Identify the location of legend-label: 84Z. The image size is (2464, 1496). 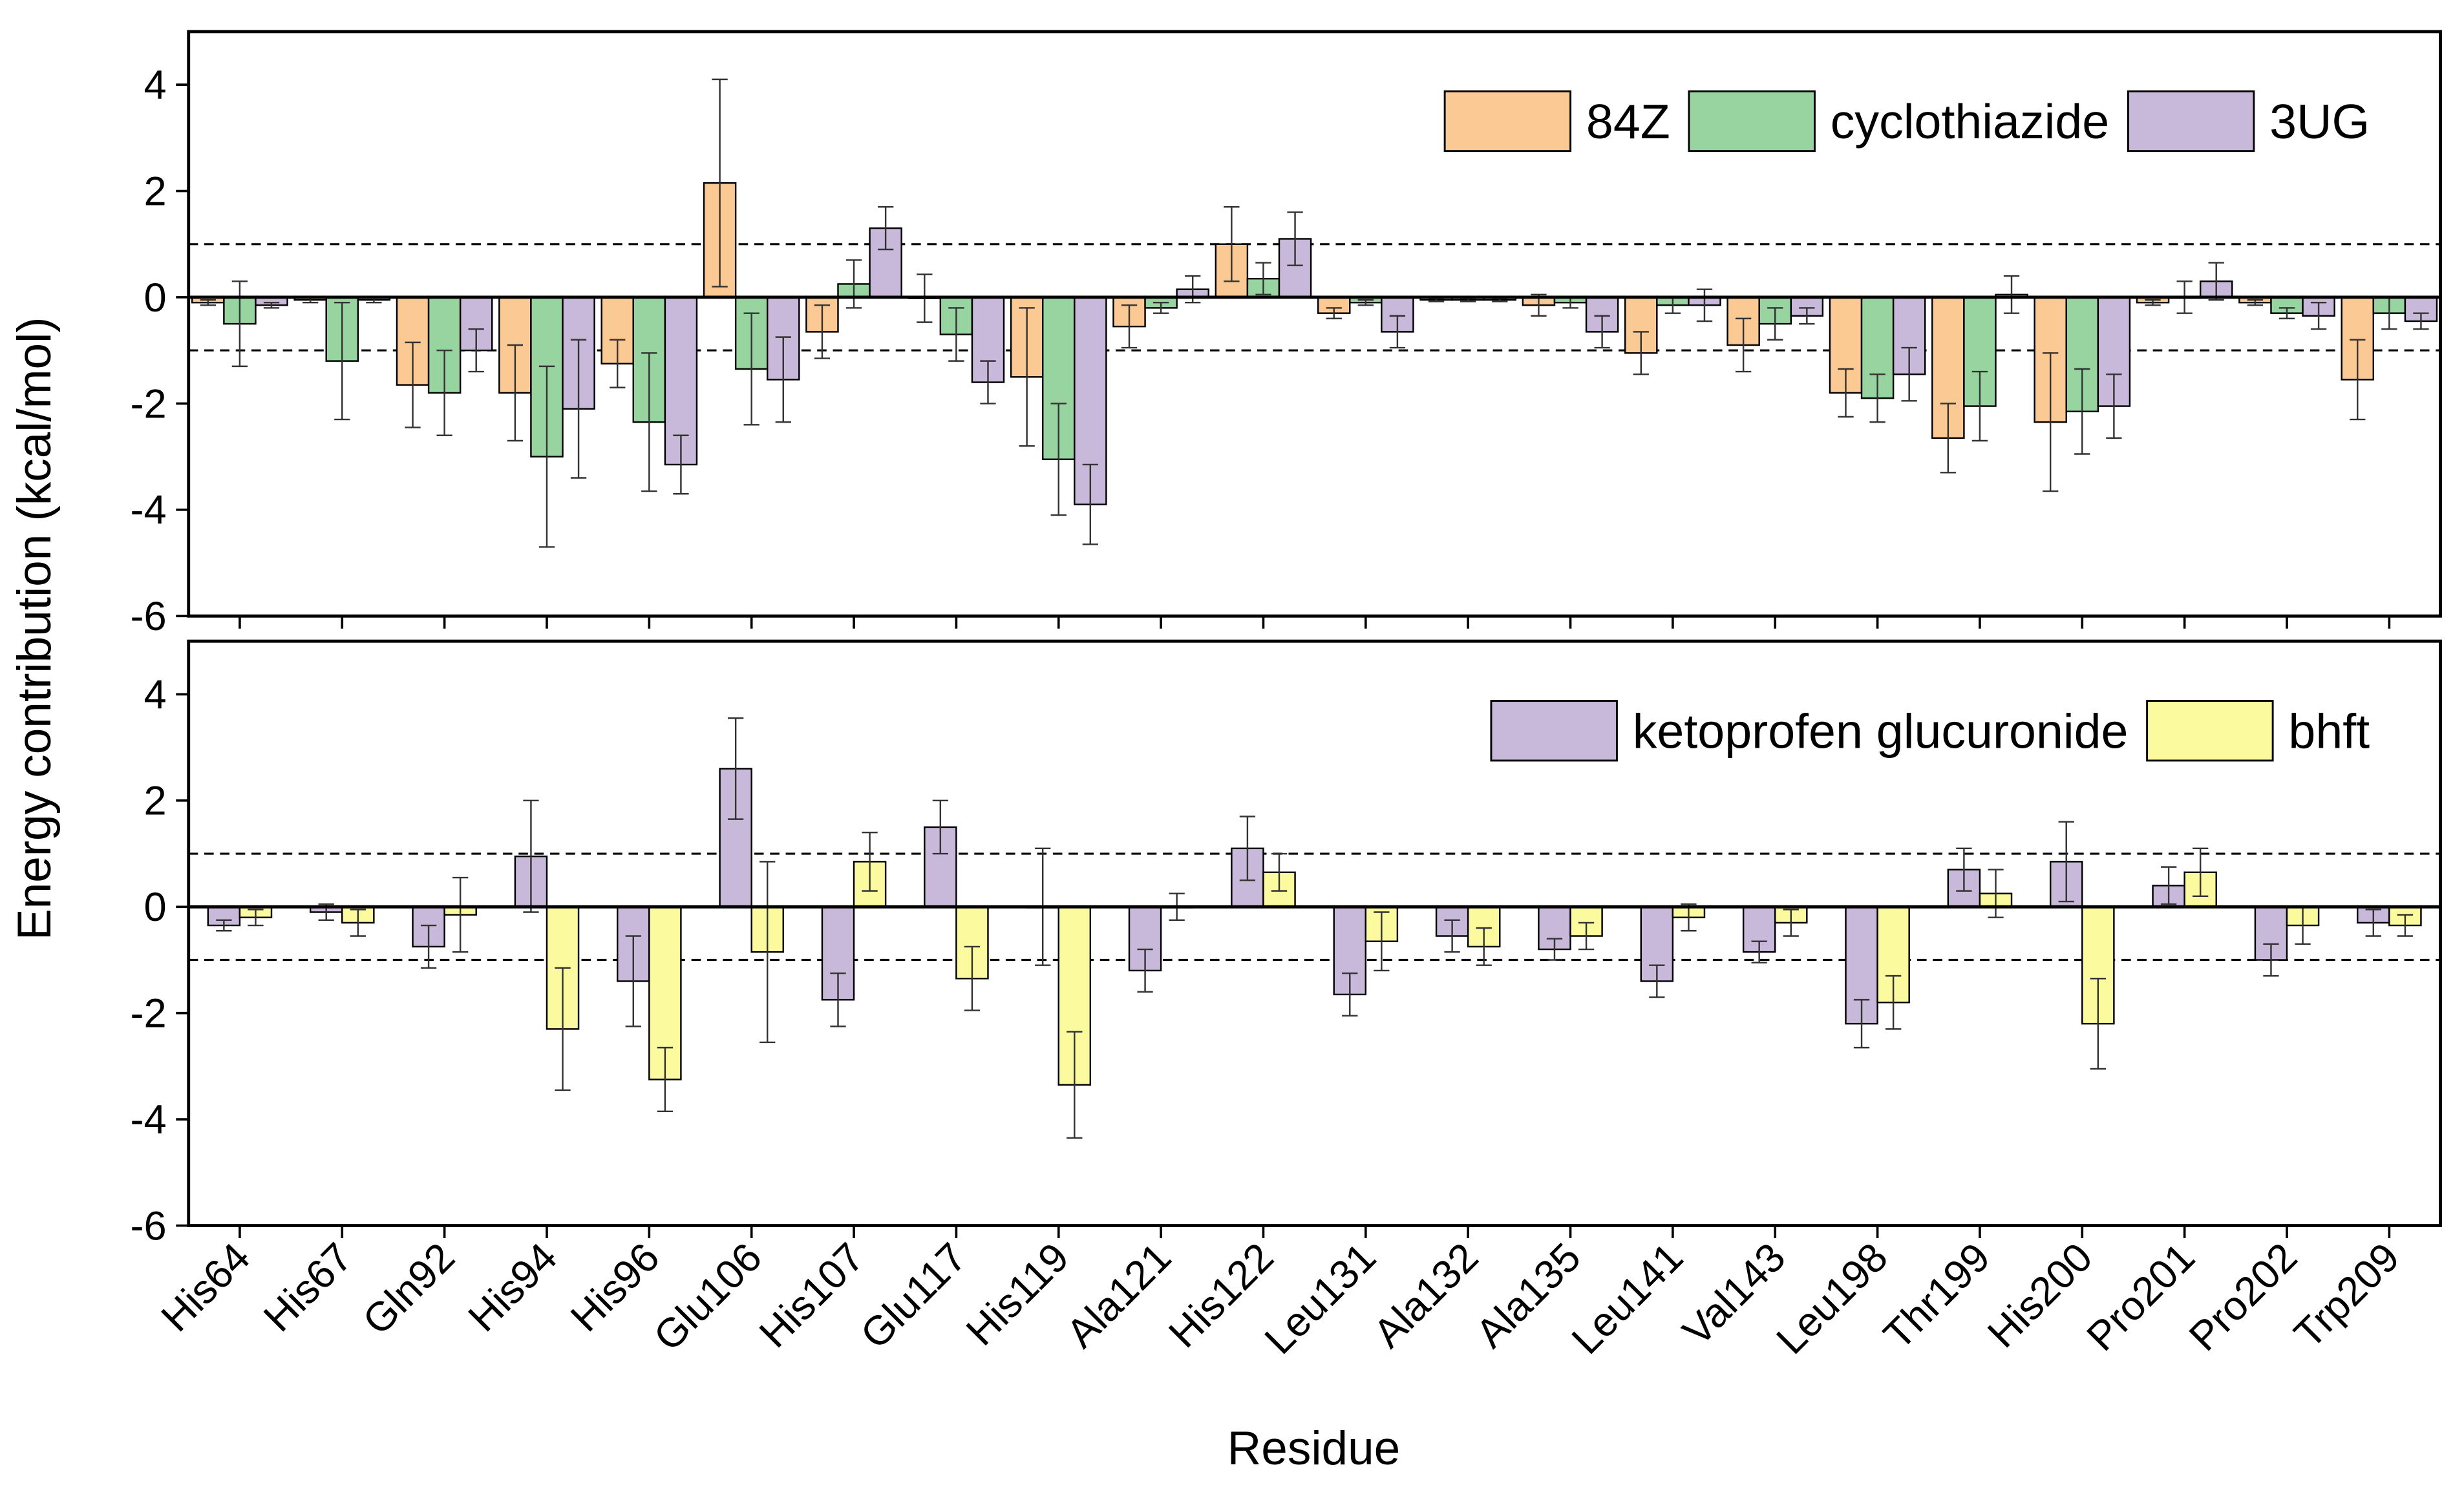
(1628, 121).